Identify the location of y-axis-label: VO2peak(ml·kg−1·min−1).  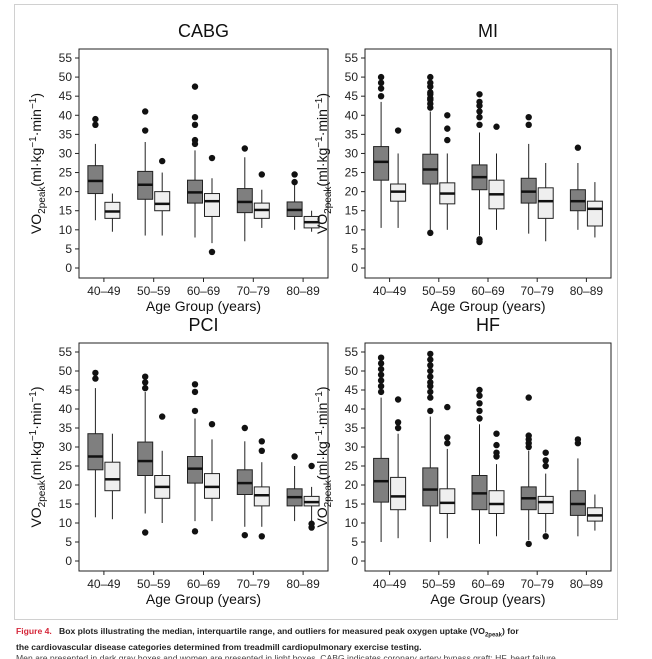
(38, 163).